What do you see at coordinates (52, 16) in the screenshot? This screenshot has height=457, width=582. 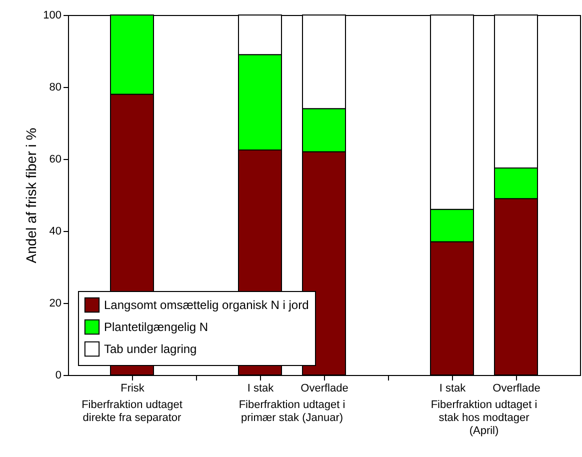 I see `y-tick-label: 100` at bounding box center [52, 16].